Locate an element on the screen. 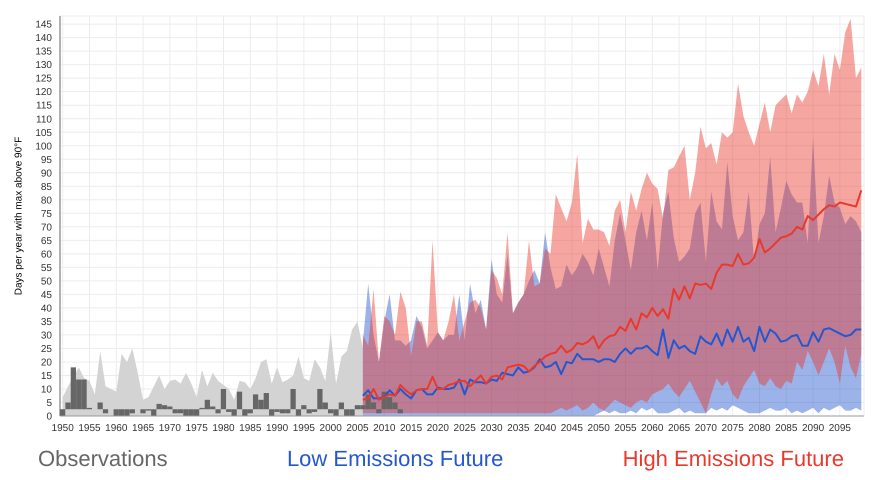 This screenshot has height=480, width=882. x-tick-label: 1995 is located at coordinates (304, 428).